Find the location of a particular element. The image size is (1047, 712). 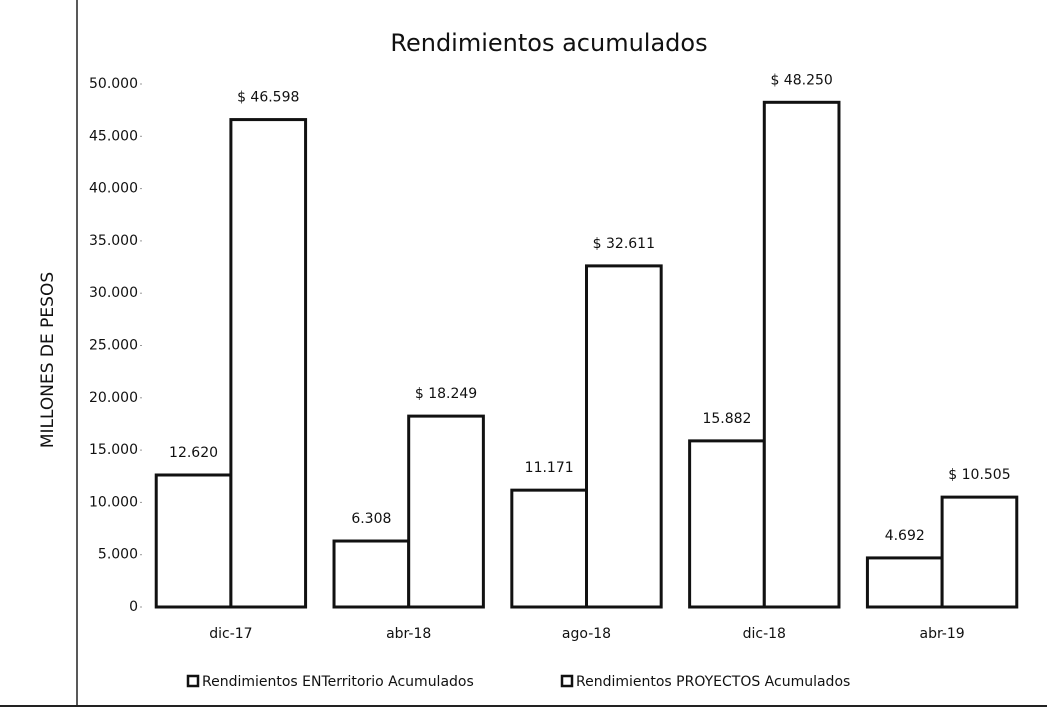

y-tick-label: 45.000 is located at coordinates (113, 136).